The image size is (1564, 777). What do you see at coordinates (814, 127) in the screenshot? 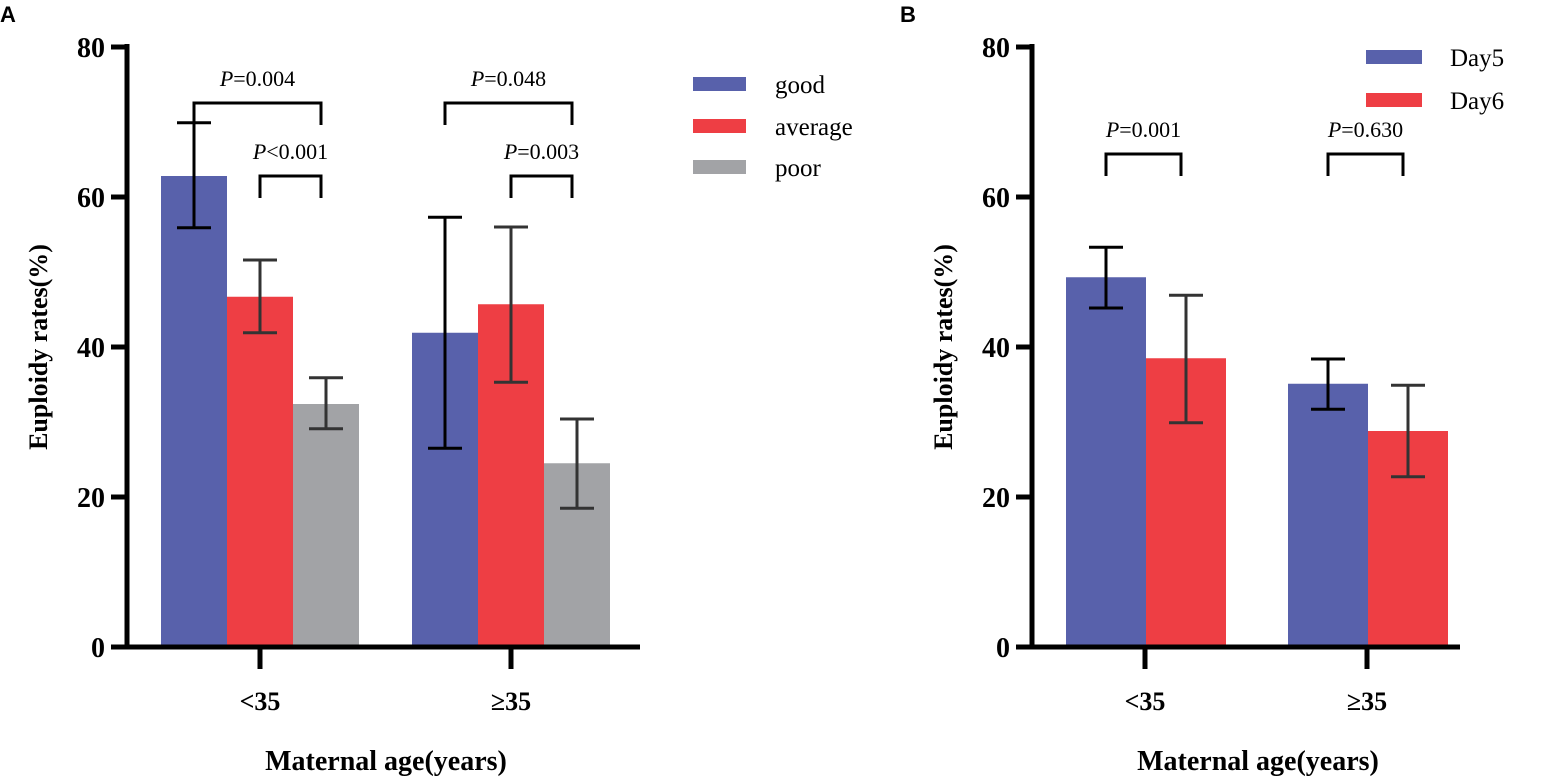
I see `legend-label-average: average` at bounding box center [814, 127].